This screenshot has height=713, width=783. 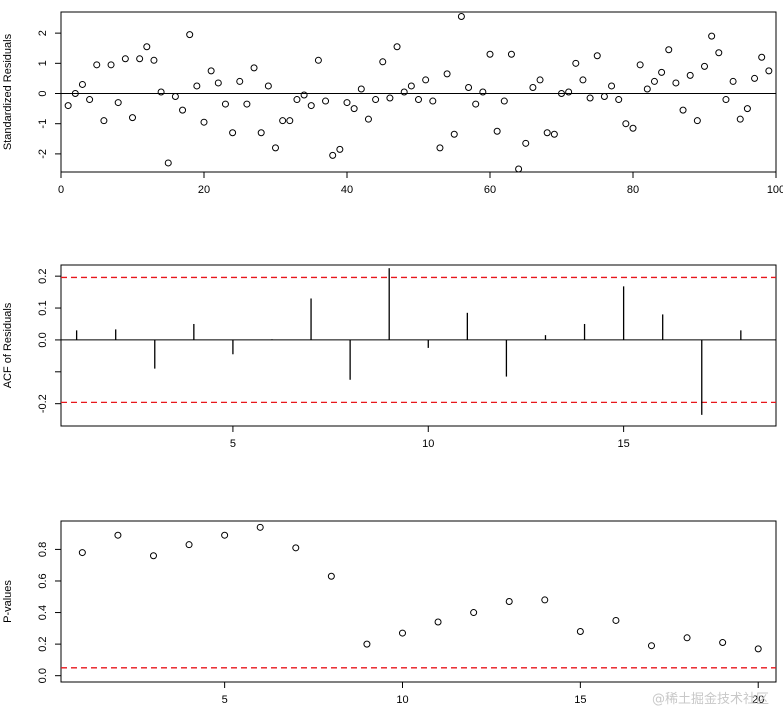 I want to click on y-tick-label: 2, so click(x=43, y=33).